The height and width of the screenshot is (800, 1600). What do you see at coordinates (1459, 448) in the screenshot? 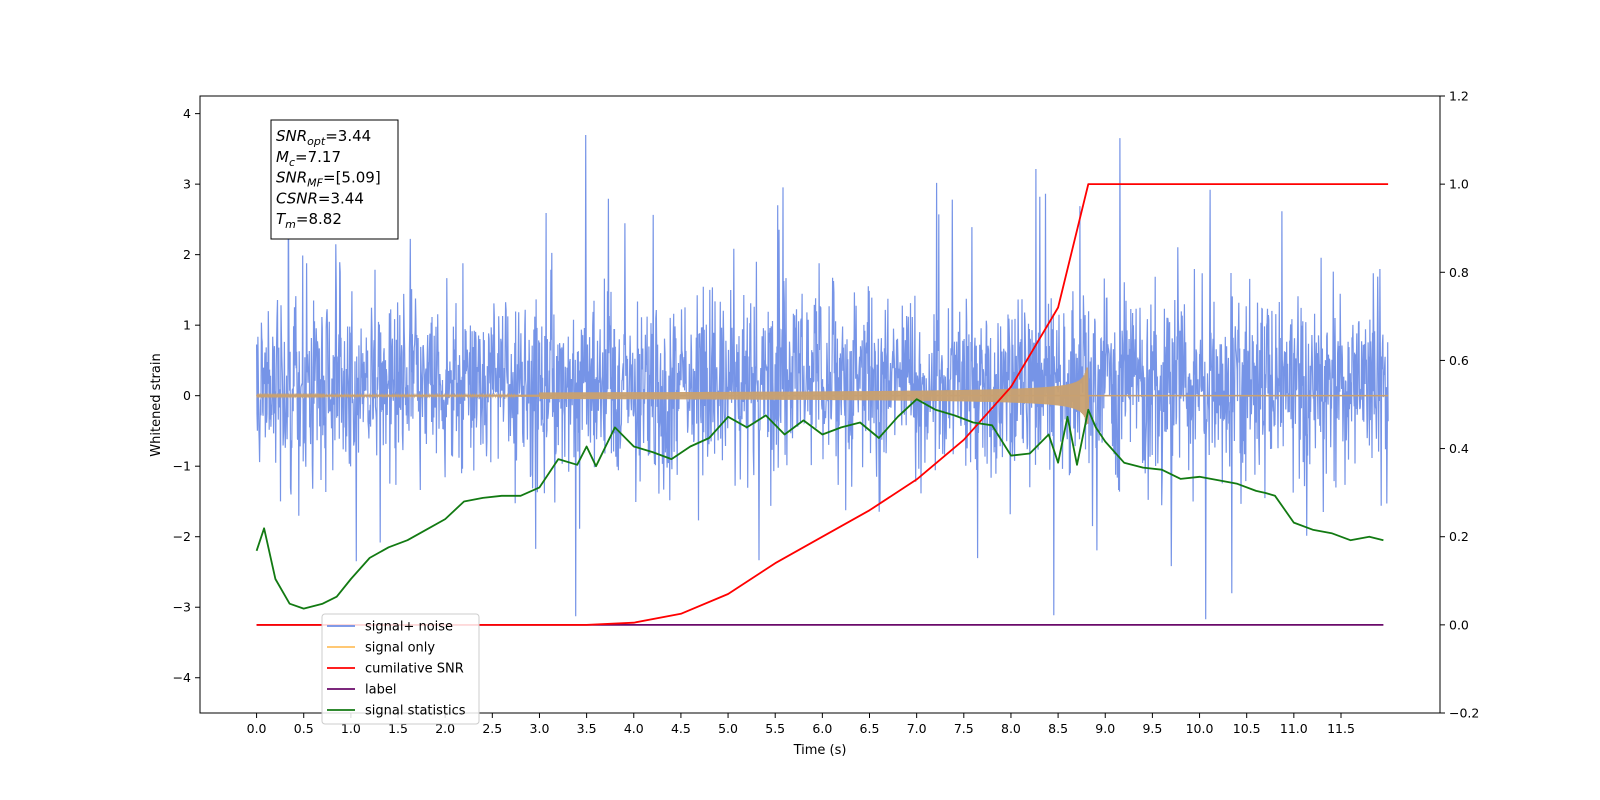
I see `y2-tick-label: 0.4` at bounding box center [1459, 448].